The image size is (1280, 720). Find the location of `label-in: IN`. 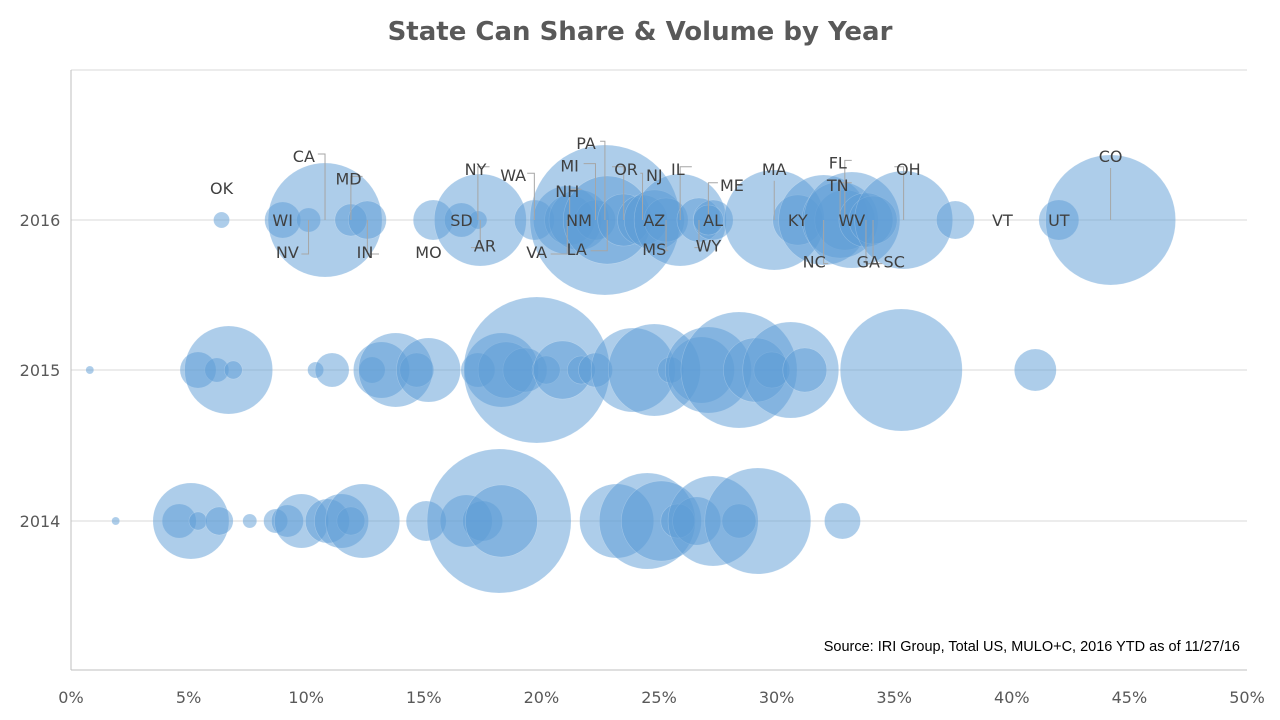

label-in: IN is located at coordinates (365, 252).